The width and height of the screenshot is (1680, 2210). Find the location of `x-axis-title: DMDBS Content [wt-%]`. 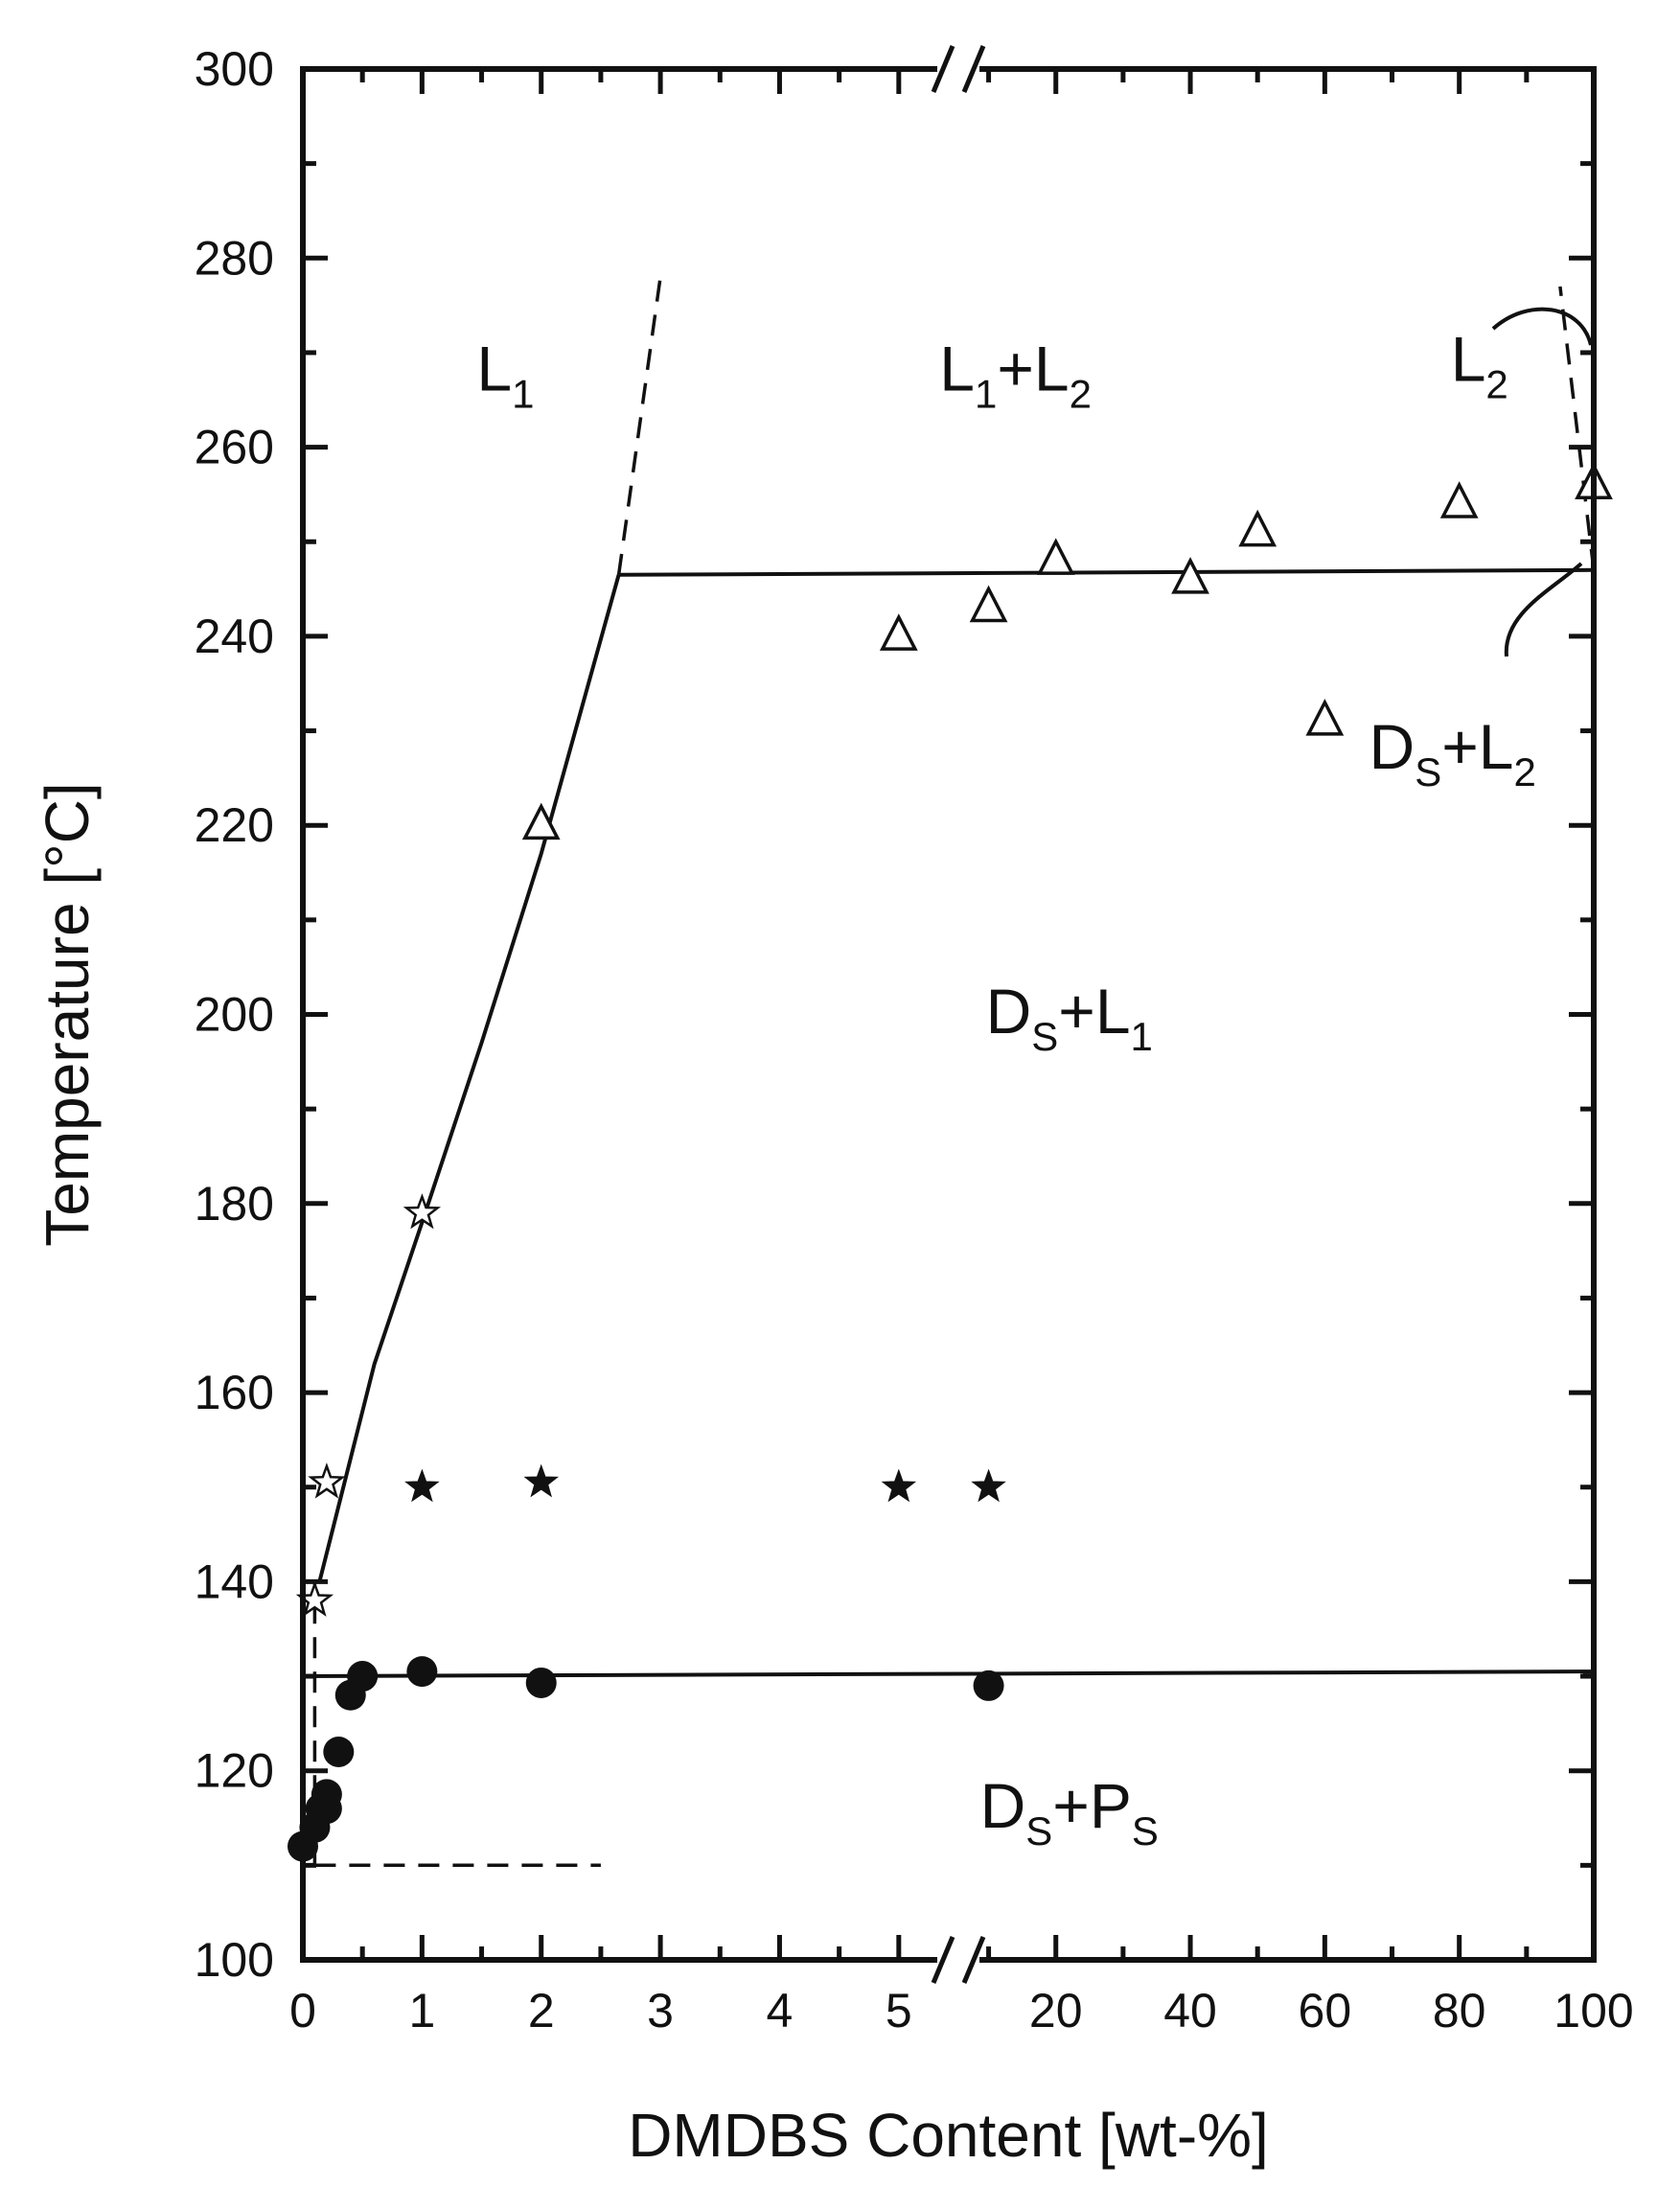

x-axis-title: DMDBS Content [wt-%] is located at coordinates (948, 2135).